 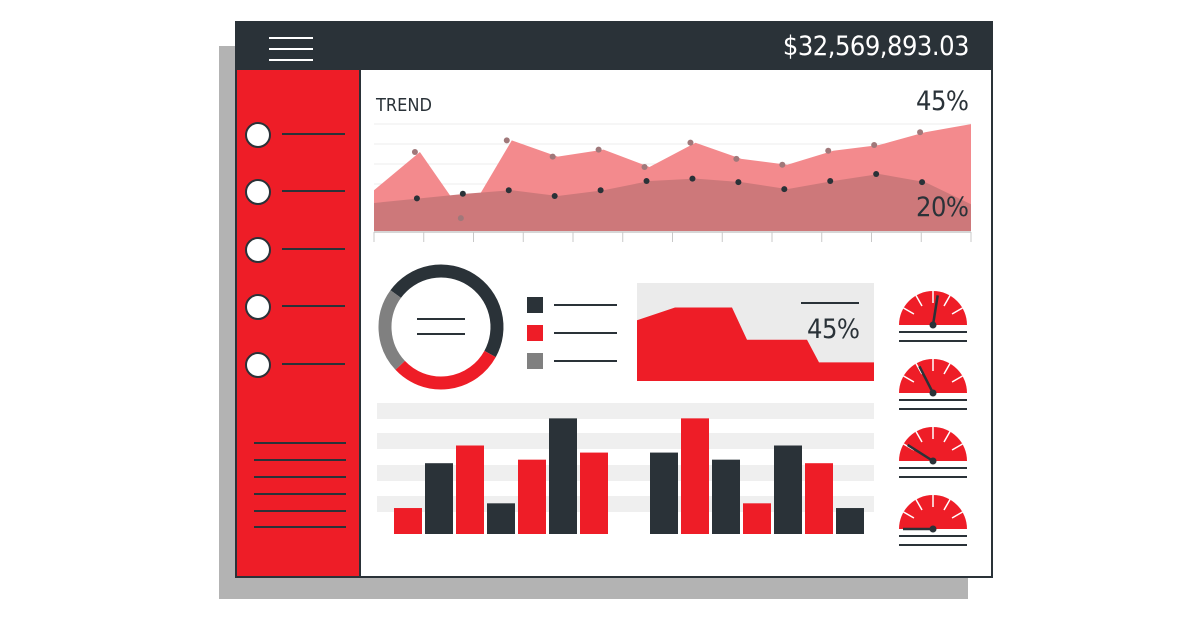 I want to click on top-bar: $32,569,893.03, so click(x=614, y=46).